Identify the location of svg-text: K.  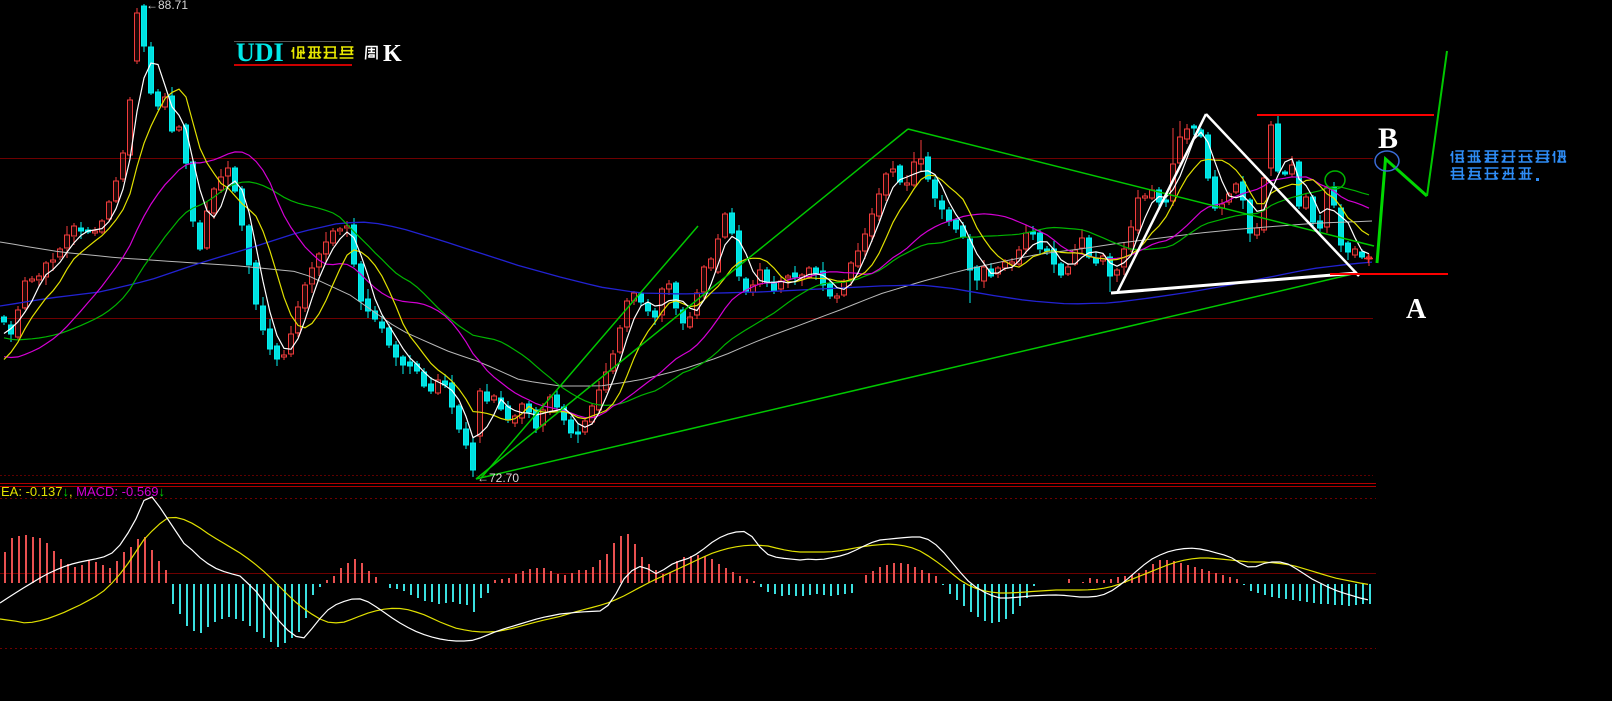
(392, 54).